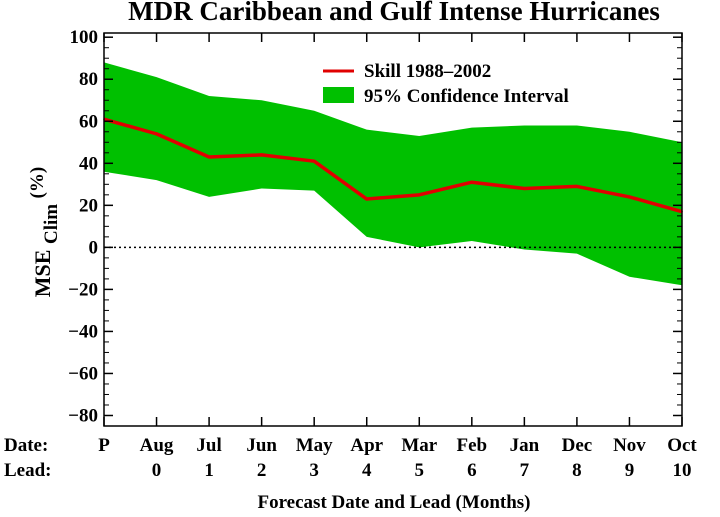  Describe the element at coordinates (83, 331) in the screenshot. I see `y-tick-label: −40` at that location.